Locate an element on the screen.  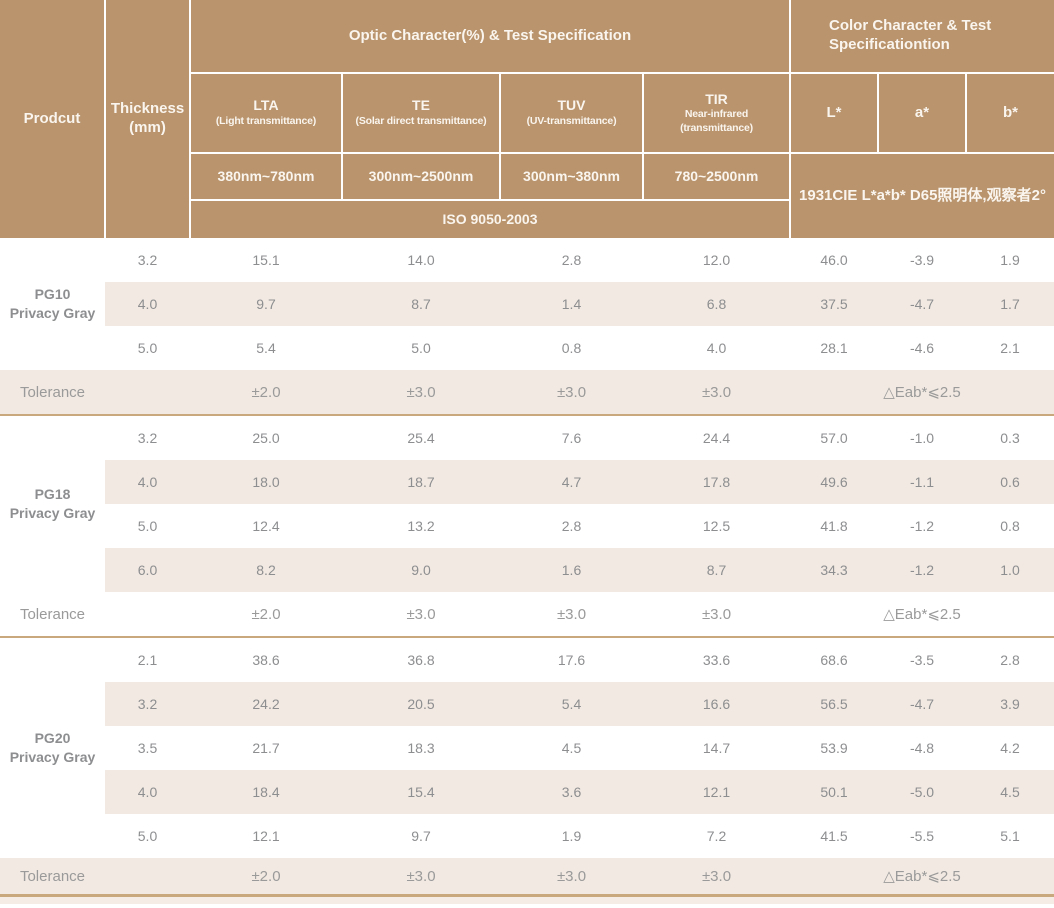
data-value: 68.6 is located at coordinates (834, 660).